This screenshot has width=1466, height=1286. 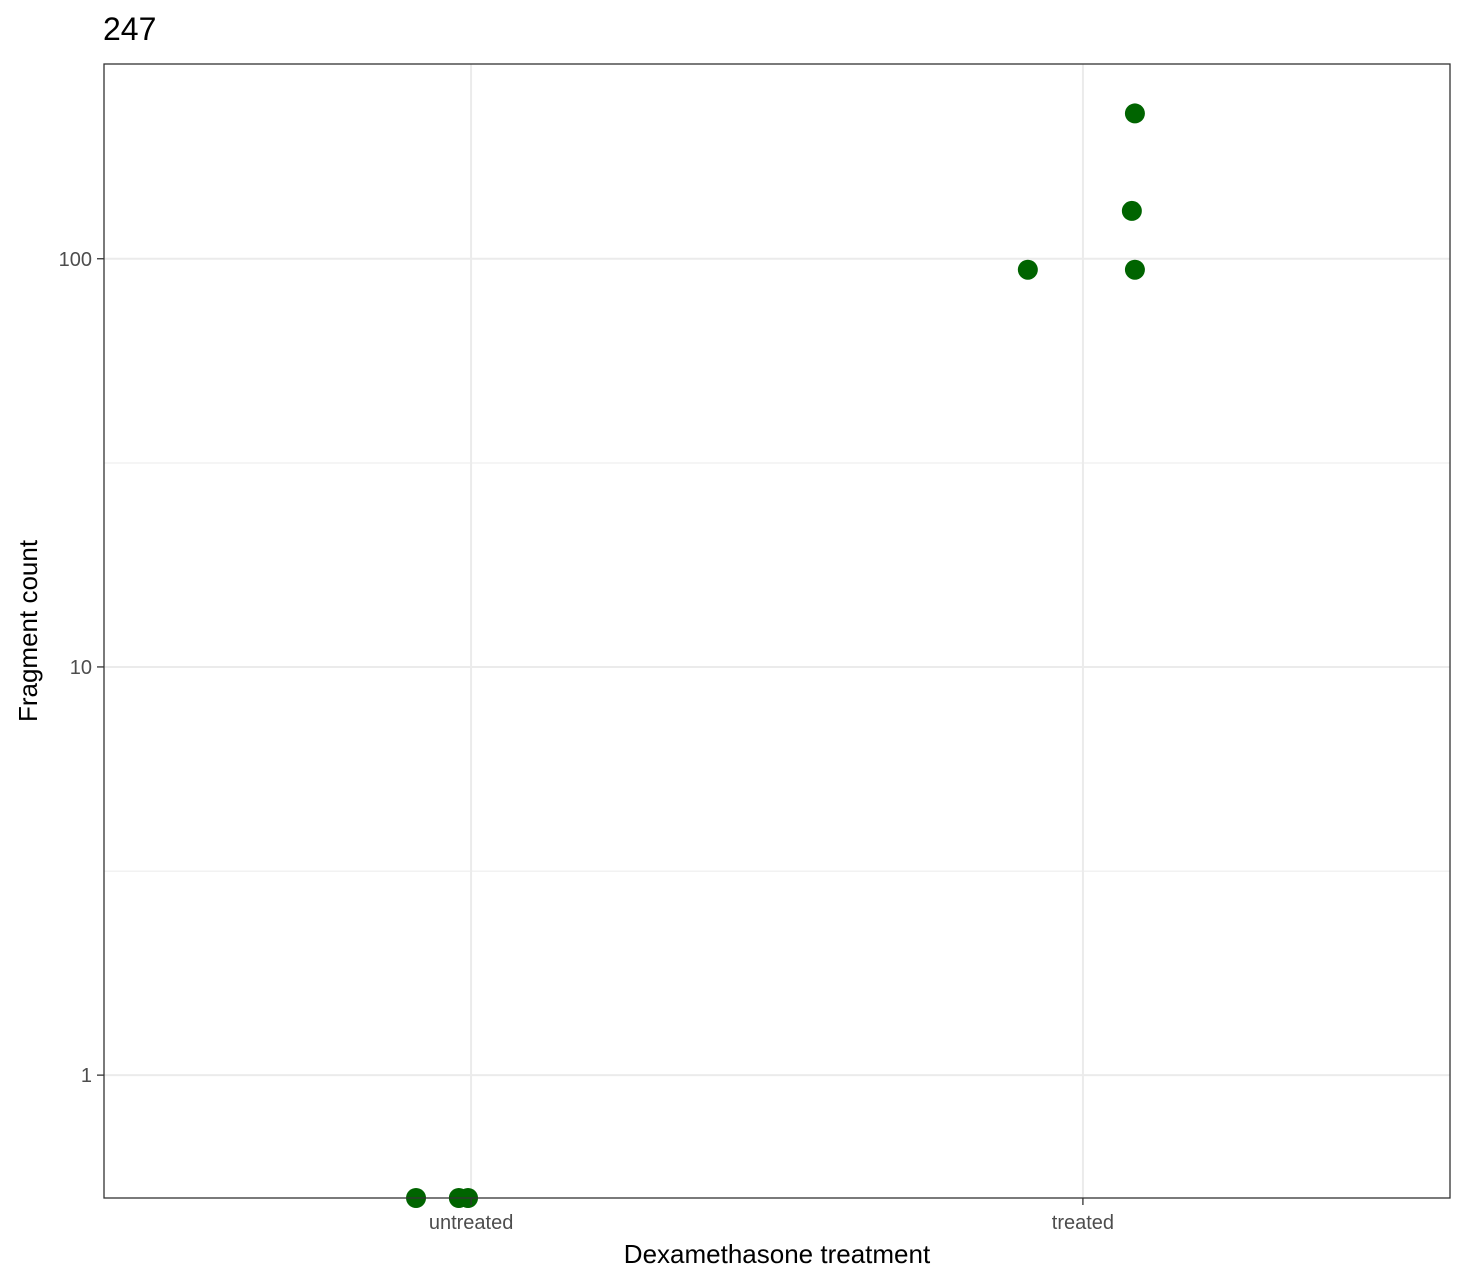 I want to click on y-tick-label: 1, so click(x=86, y=1076).